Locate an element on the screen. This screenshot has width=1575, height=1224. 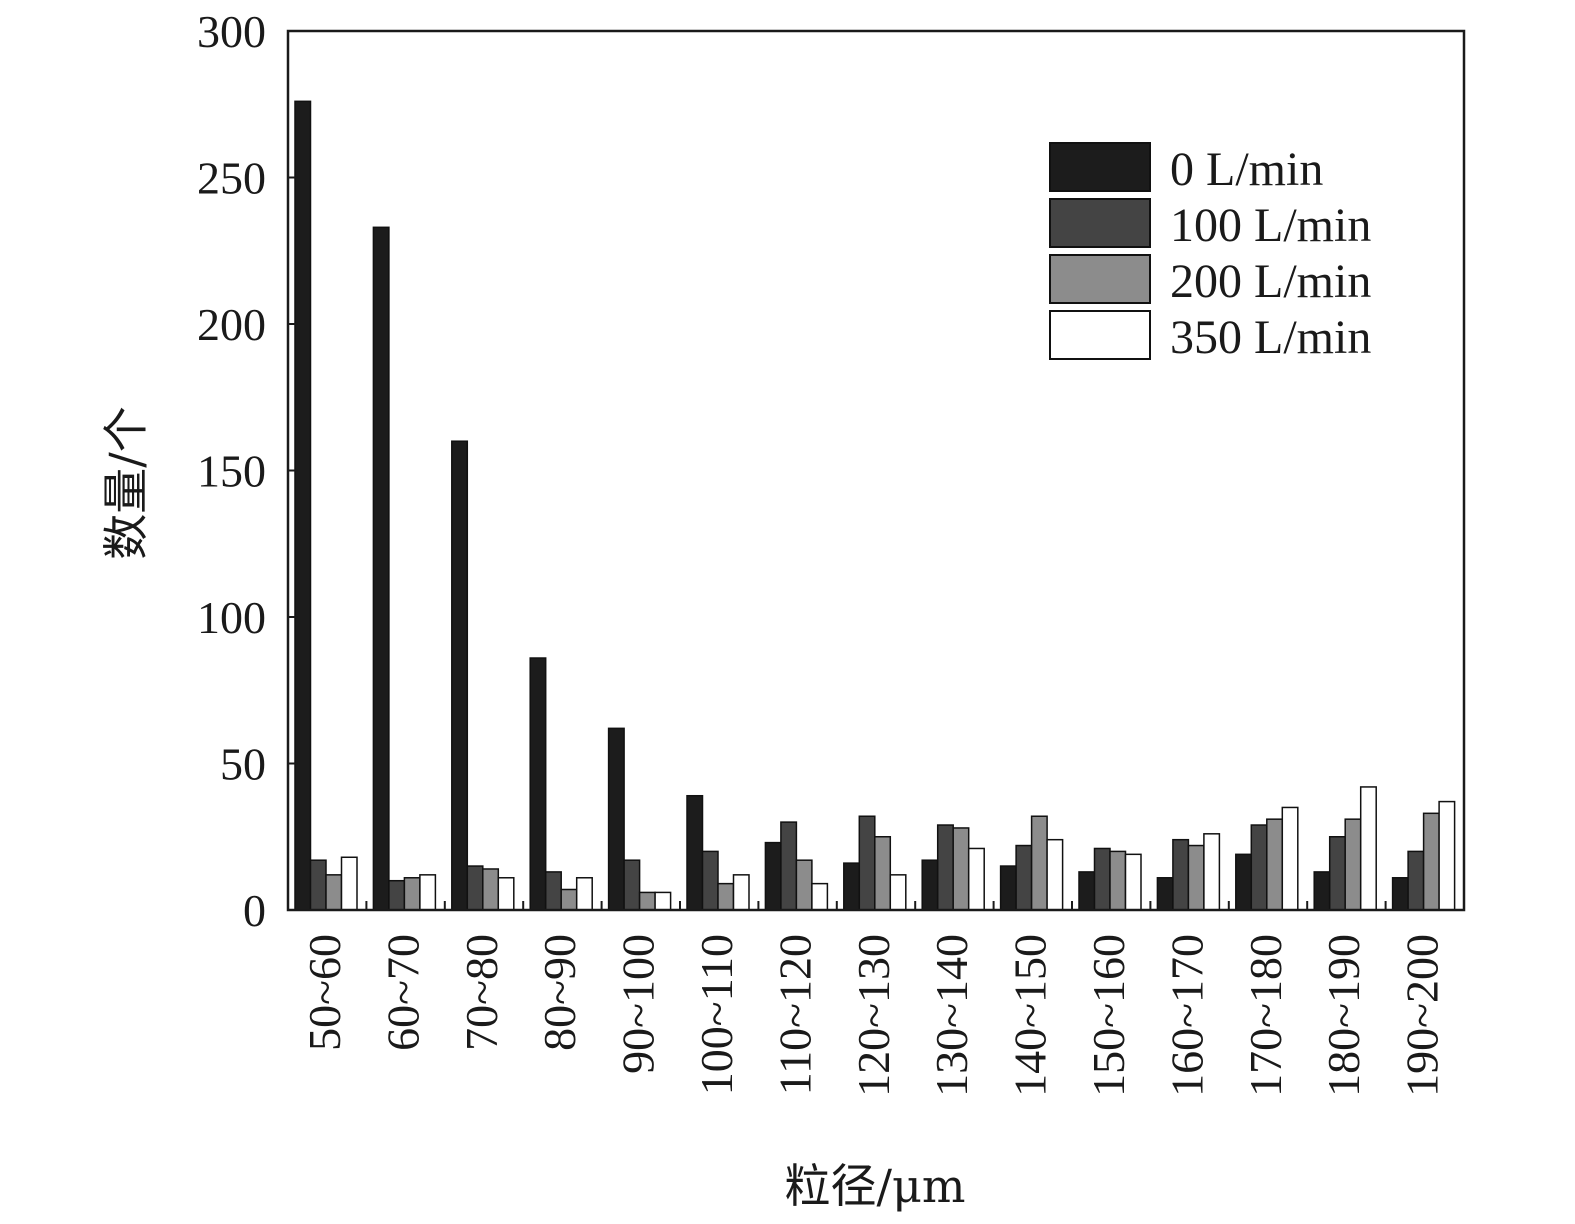
bar-130~140-100 L/min is located at coordinates (945, 867).